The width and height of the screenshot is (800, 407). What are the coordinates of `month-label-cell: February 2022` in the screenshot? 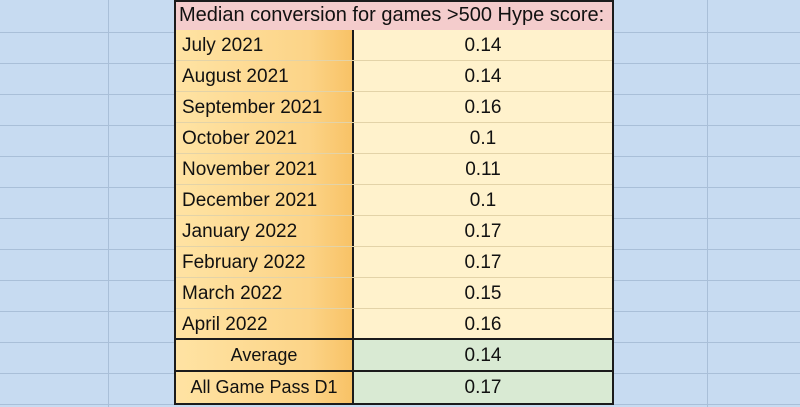 It's located at (265, 262).